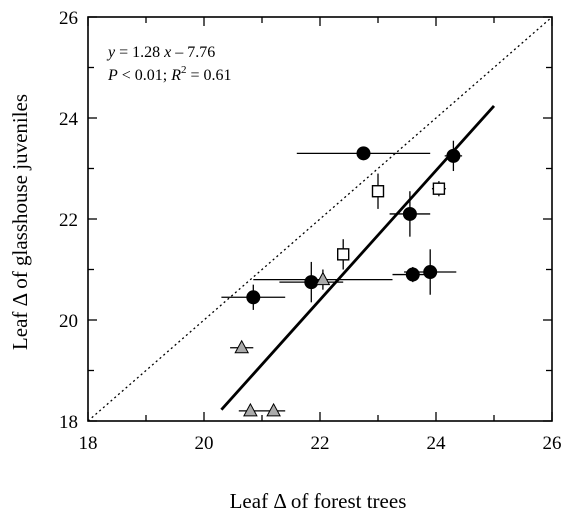 The width and height of the screenshot is (570, 517). Describe the element at coordinates (88, 443) in the screenshot. I see `x-tick-label: 18` at that location.